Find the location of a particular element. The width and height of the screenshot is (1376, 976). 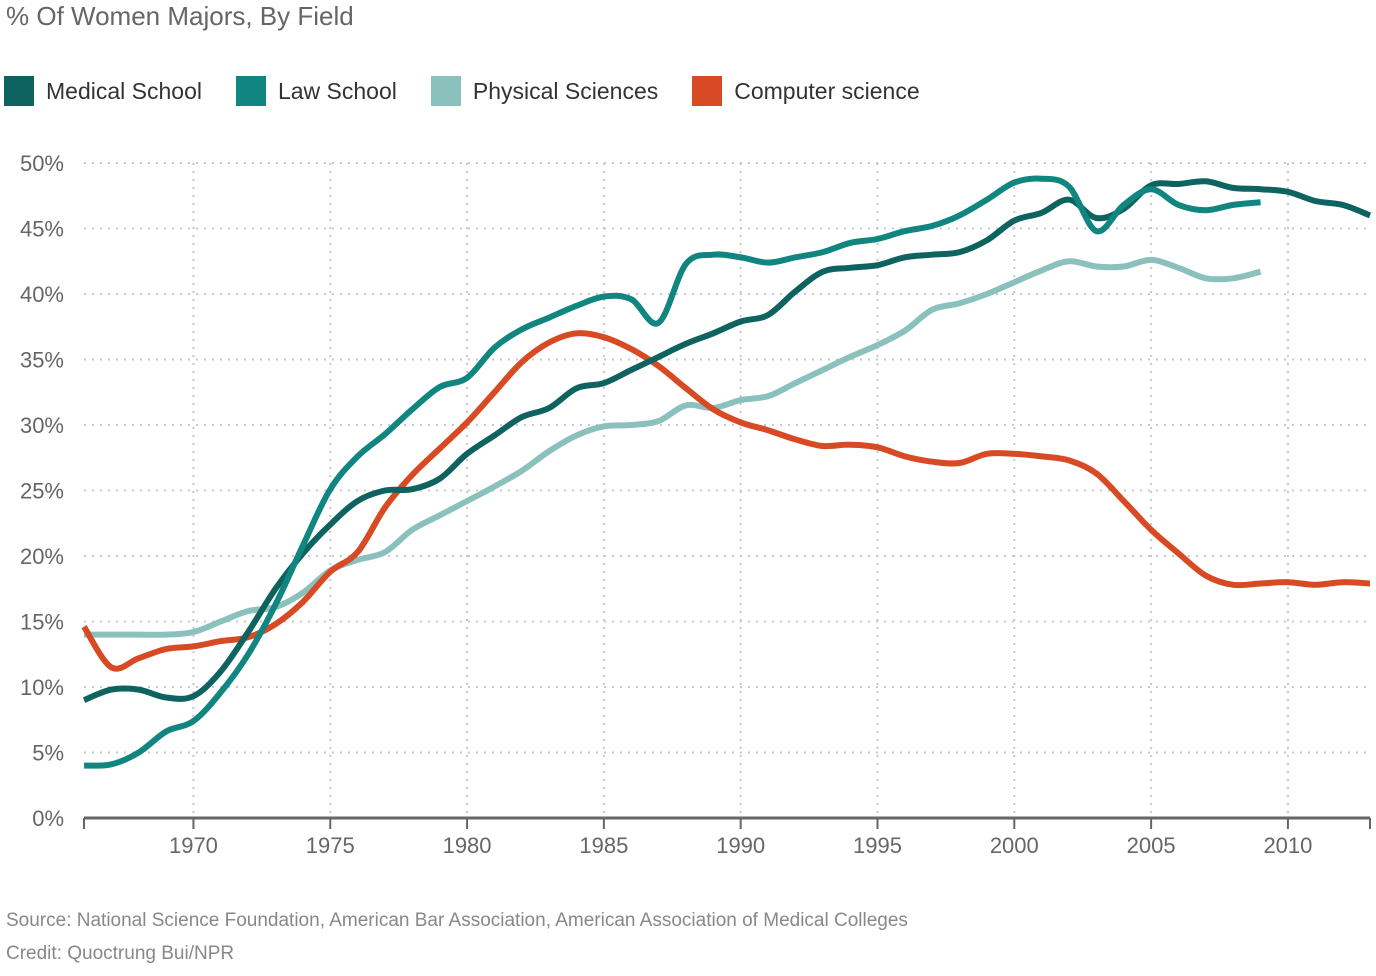

legend-item-medical-school: Medical School is located at coordinates (103, 91).